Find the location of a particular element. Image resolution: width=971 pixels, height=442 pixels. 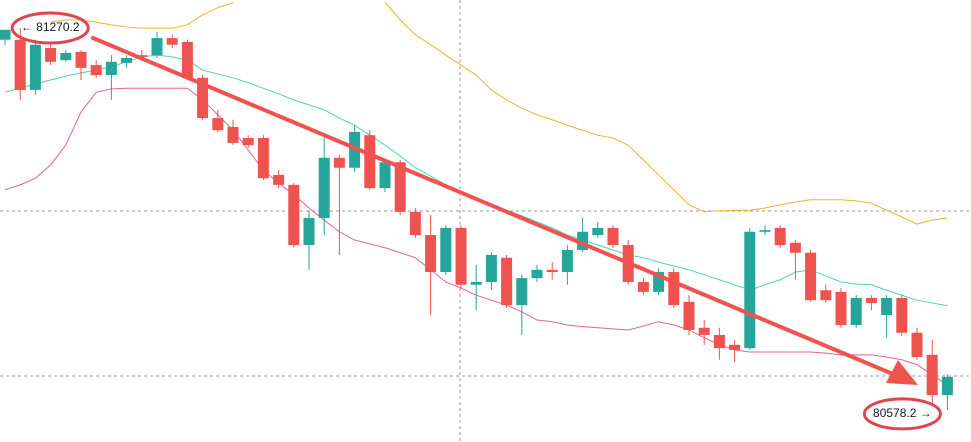

price-label: 80578.2 → is located at coordinates (902, 413).